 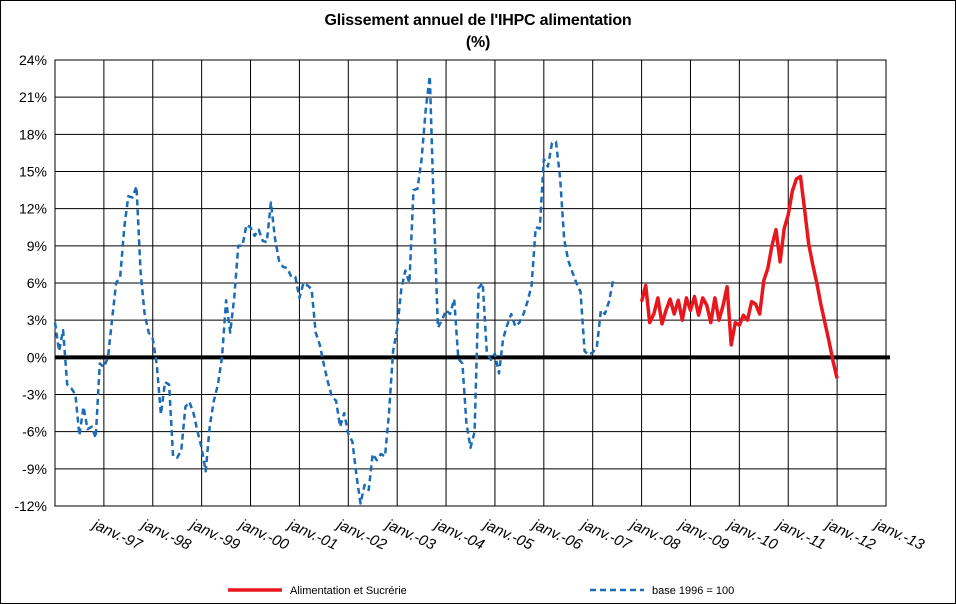 I want to click on y-tick-label: -3%, so click(x=34, y=395).